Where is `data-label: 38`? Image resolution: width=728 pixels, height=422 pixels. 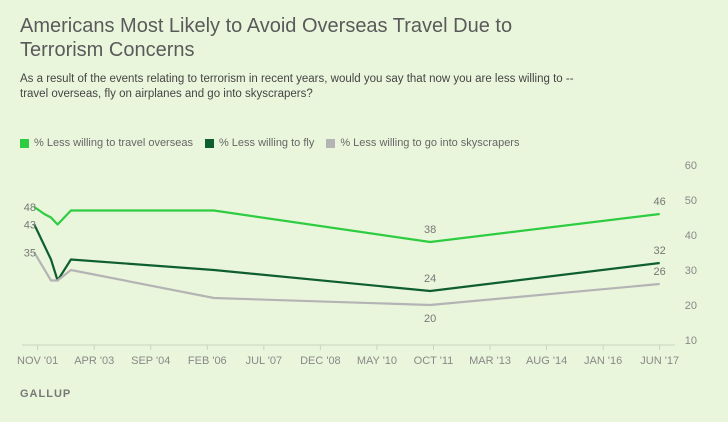 data-label: 38 is located at coordinates (430, 230).